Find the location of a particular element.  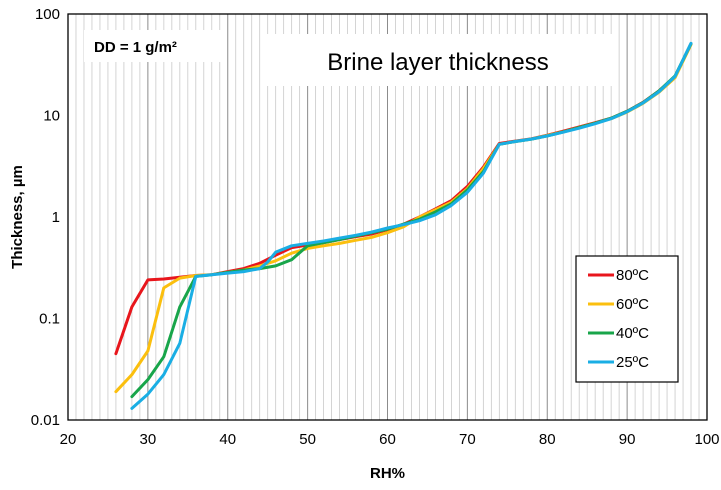

chart-title: Brine layer thickness is located at coordinates (437, 62).